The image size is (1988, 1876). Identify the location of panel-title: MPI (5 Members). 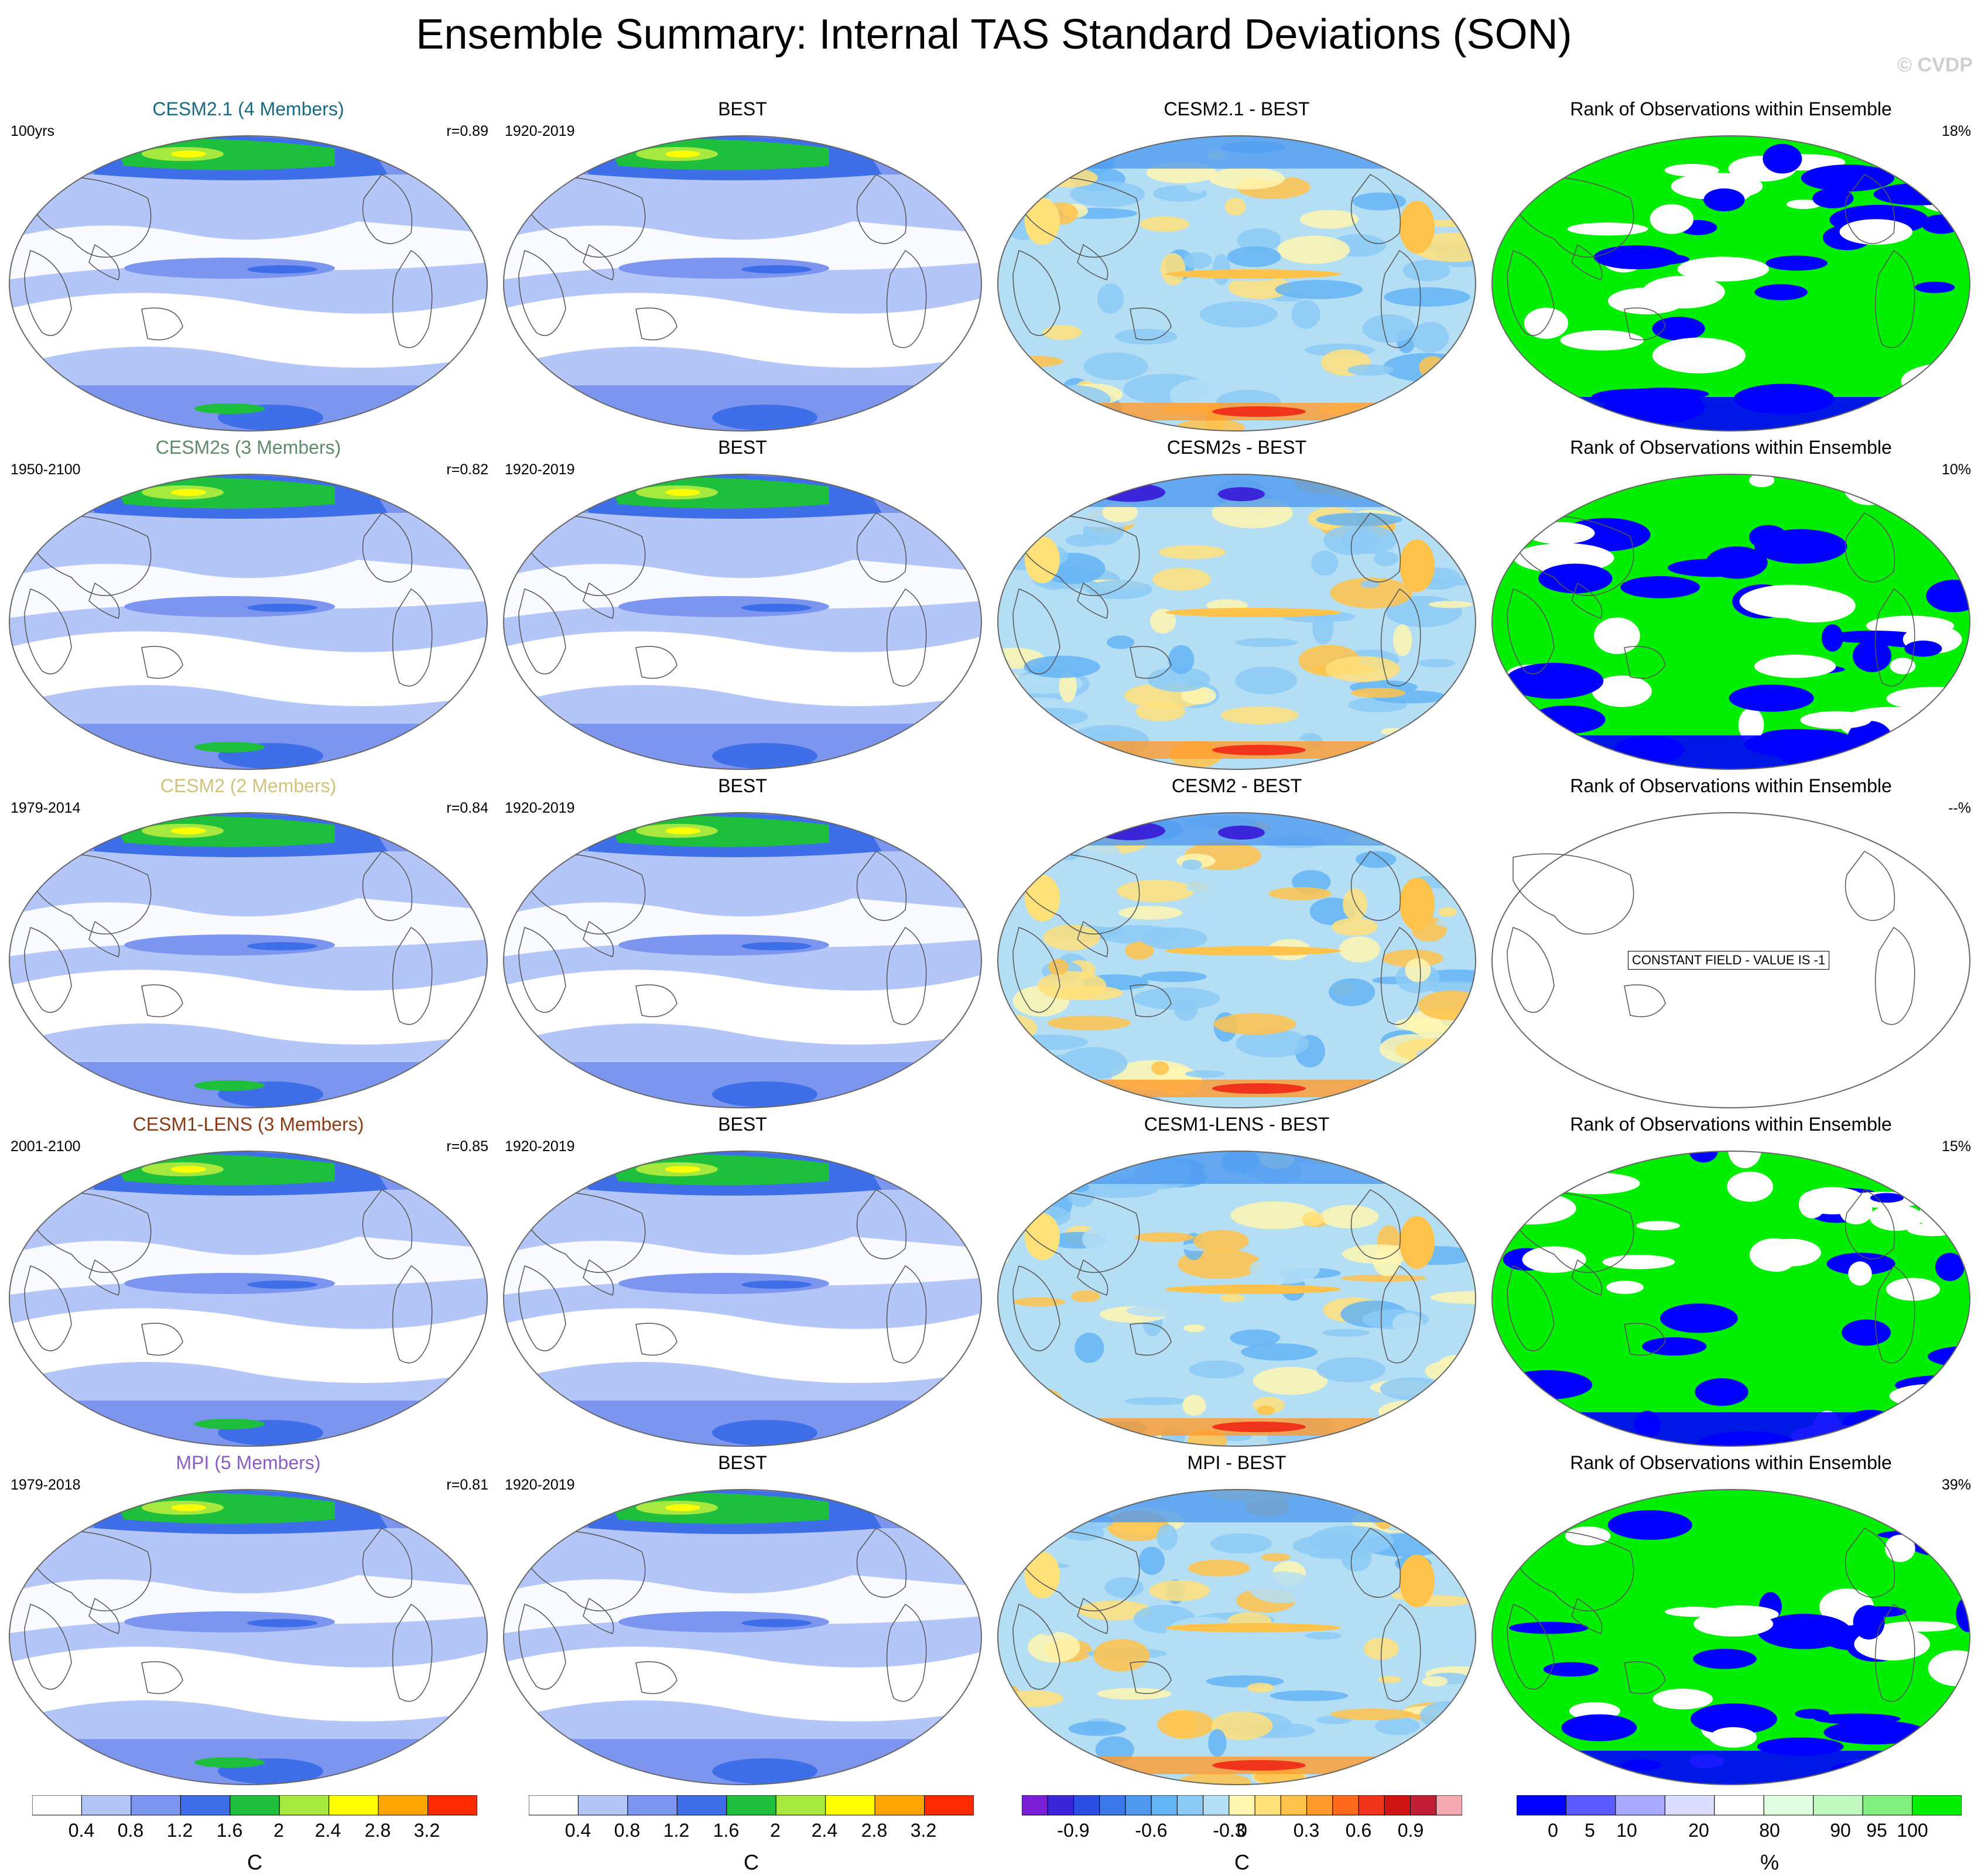
(248, 1462).